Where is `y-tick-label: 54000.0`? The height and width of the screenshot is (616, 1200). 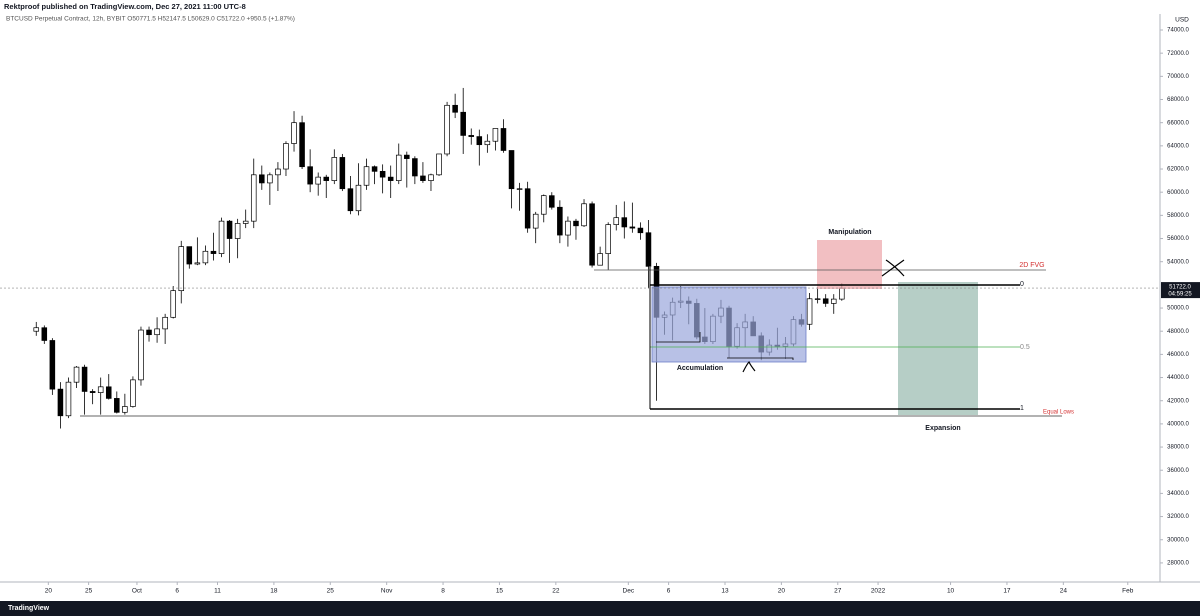
y-tick-label: 54000.0 is located at coordinates (1178, 262).